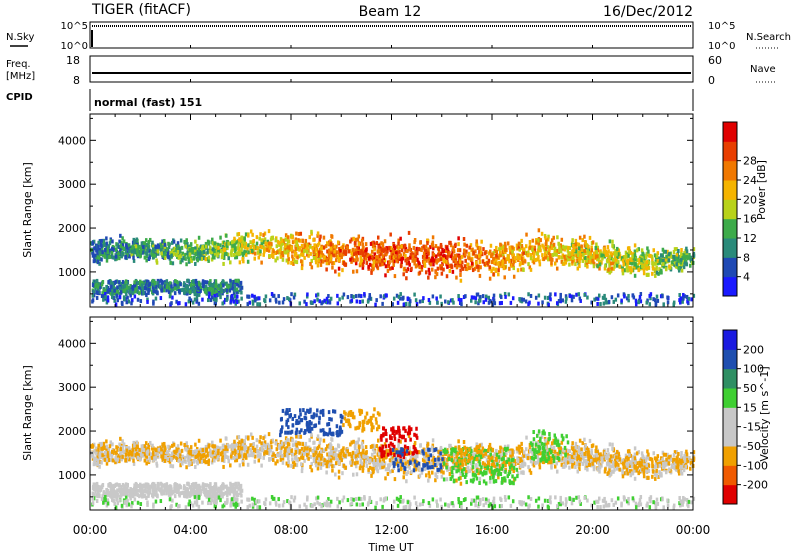 The image size is (800, 558). Describe the element at coordinates (72, 272) in the screenshot. I see `y-tick-label: 1000` at that location.